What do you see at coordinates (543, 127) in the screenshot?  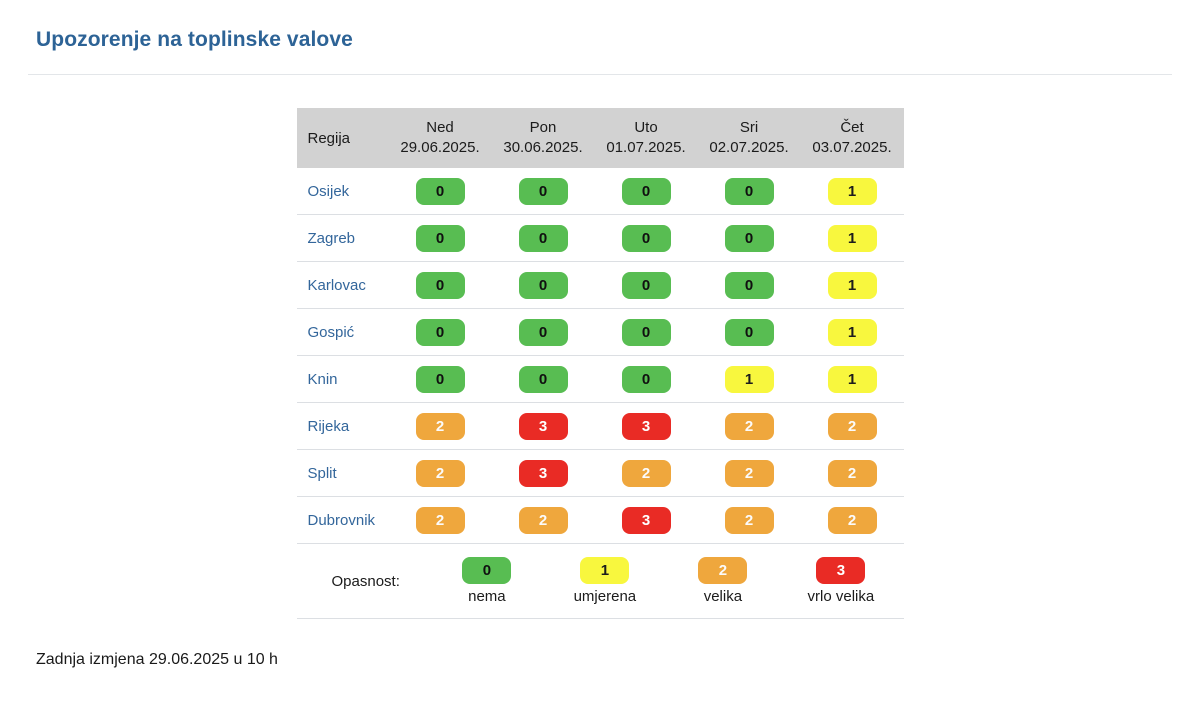 I see `day-name: Pon` at bounding box center [543, 127].